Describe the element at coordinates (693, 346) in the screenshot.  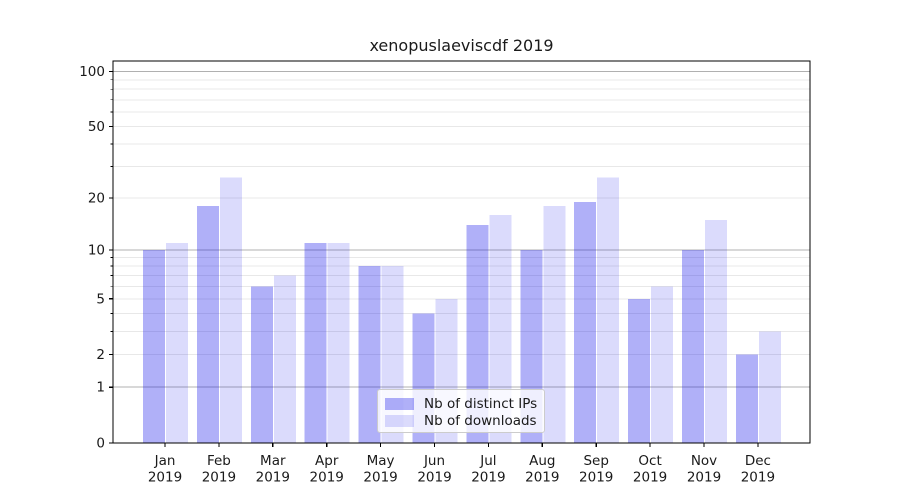
I see `bar-nov-distinct-ips` at that location.